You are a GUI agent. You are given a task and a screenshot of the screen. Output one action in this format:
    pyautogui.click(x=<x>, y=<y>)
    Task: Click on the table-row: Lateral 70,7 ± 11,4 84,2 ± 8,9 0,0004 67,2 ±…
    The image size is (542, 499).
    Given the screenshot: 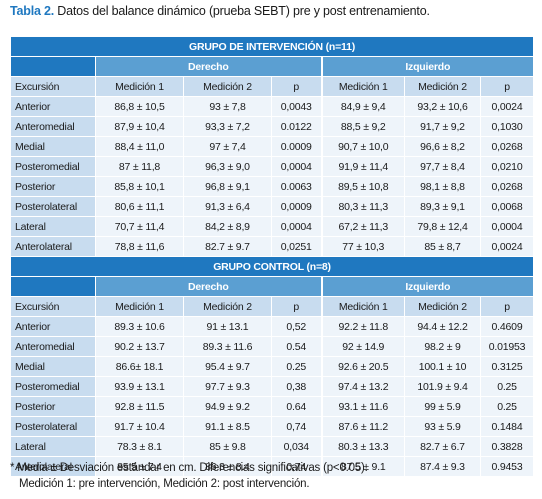 What is the action you would take?
    pyautogui.click(x=272, y=226)
    